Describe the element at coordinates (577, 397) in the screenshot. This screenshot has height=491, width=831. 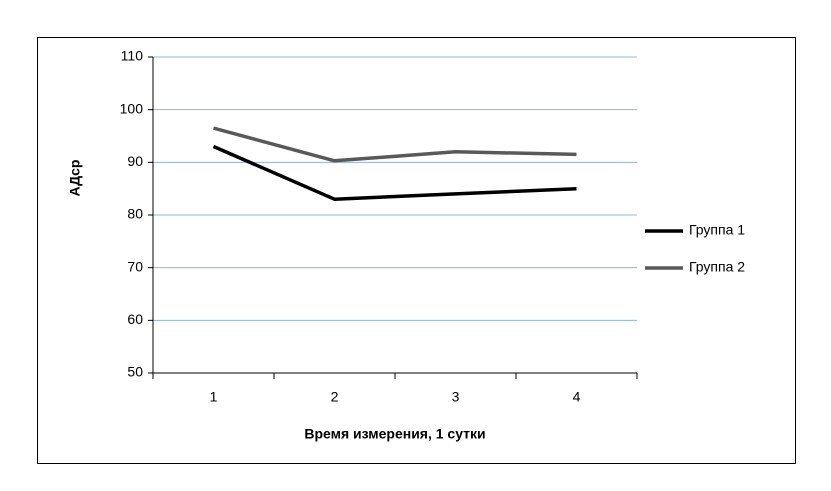
I see `x-tick-label: 4` at that location.